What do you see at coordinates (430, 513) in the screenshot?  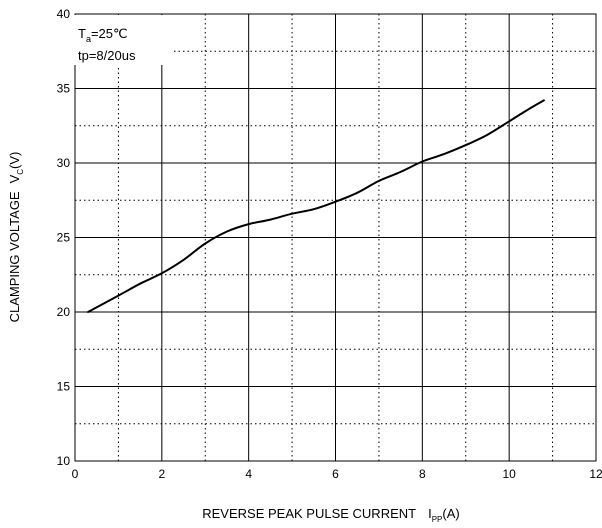 I see `x-axis-symbol: I` at bounding box center [430, 513].